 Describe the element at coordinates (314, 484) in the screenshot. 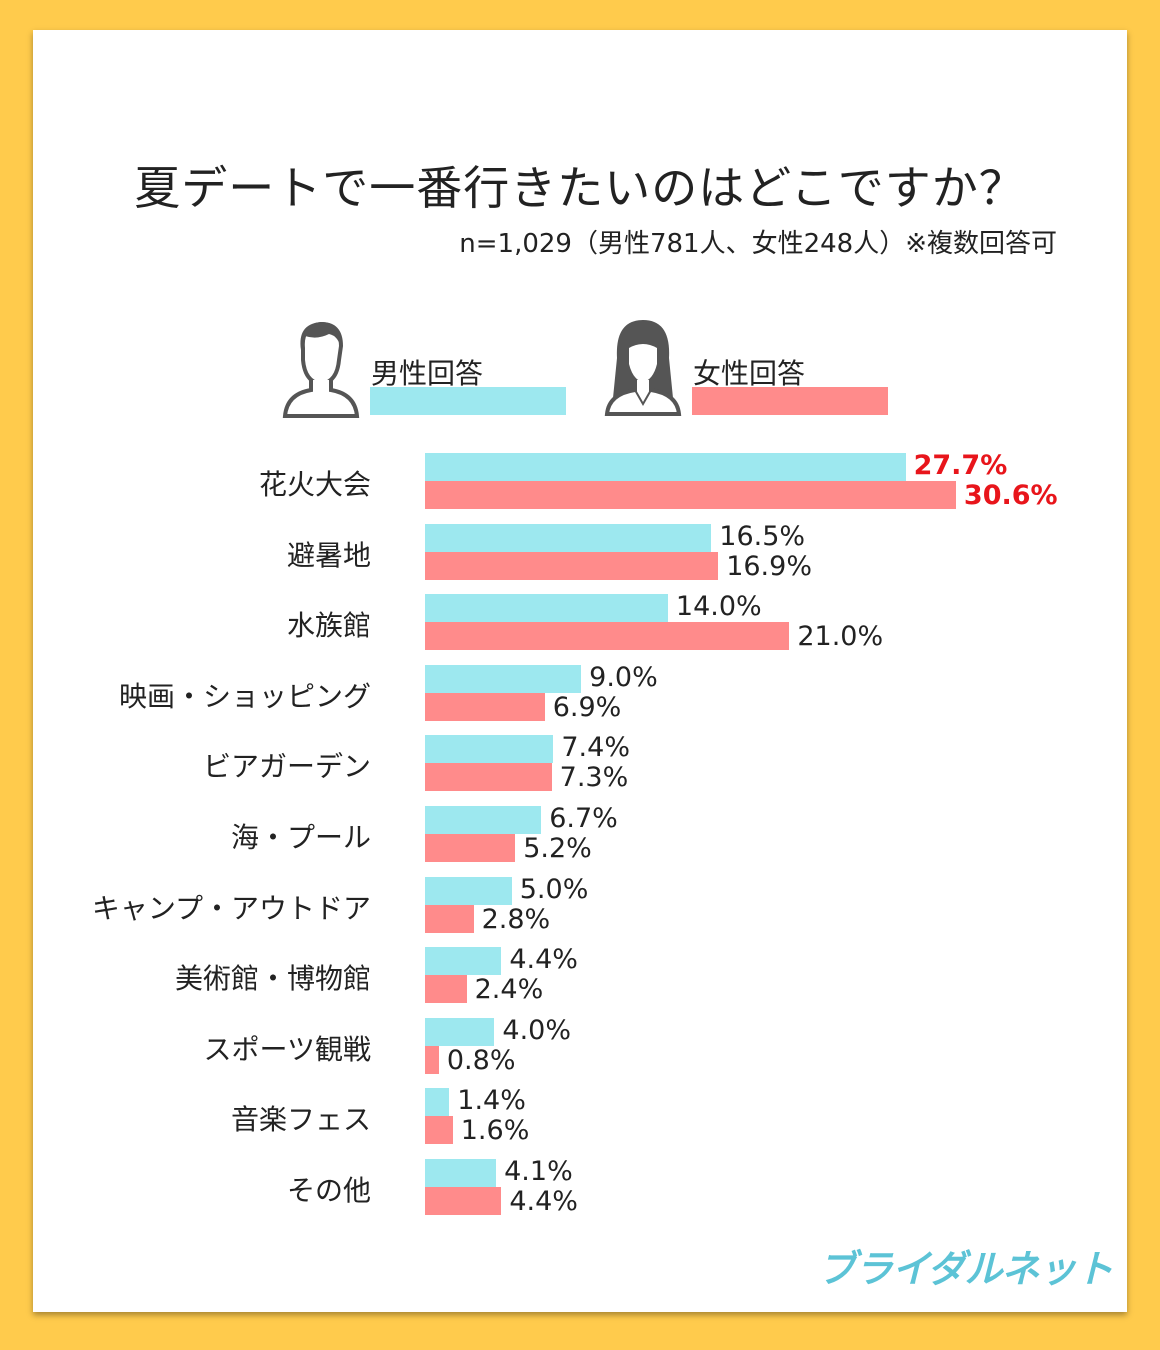

I see `category-label: 花火大会` at that location.